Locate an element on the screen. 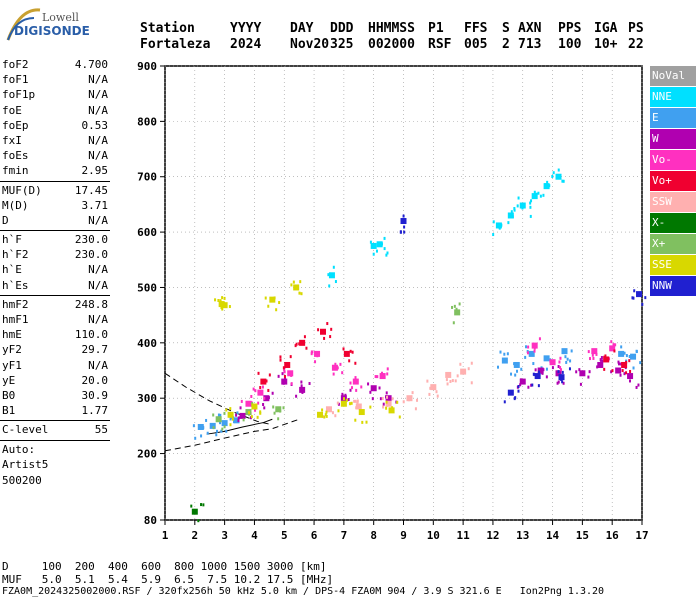 Image resolution: width=700 pixels, height=600 pixels. auto-scaling-info: Artist5 is located at coordinates (25, 464).